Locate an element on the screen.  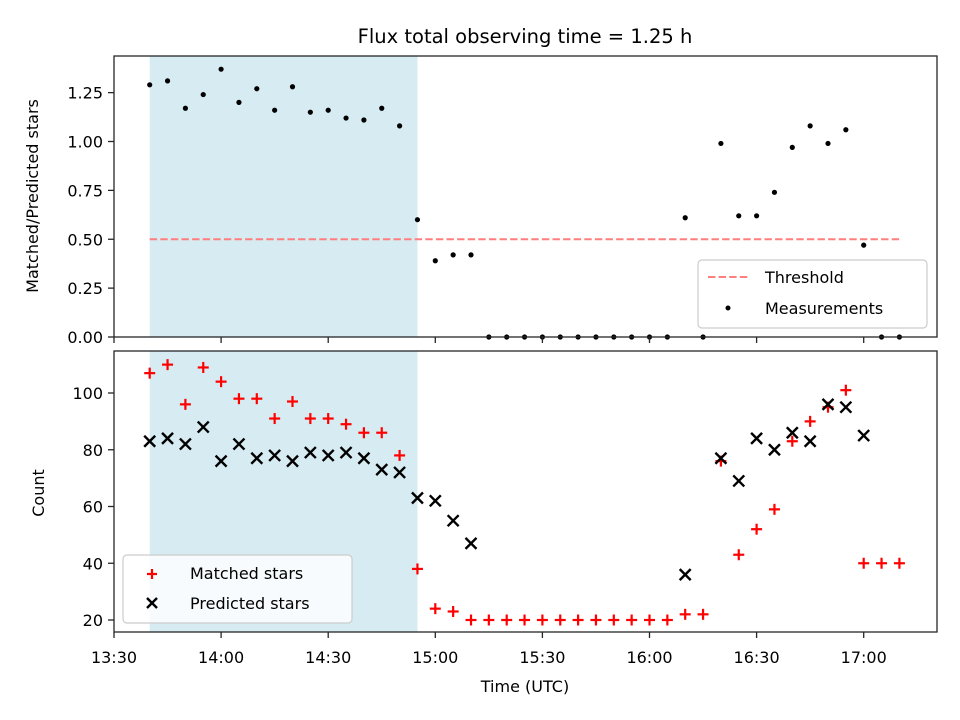
predicted-legend-label: Predicted stars is located at coordinates (250, 603).